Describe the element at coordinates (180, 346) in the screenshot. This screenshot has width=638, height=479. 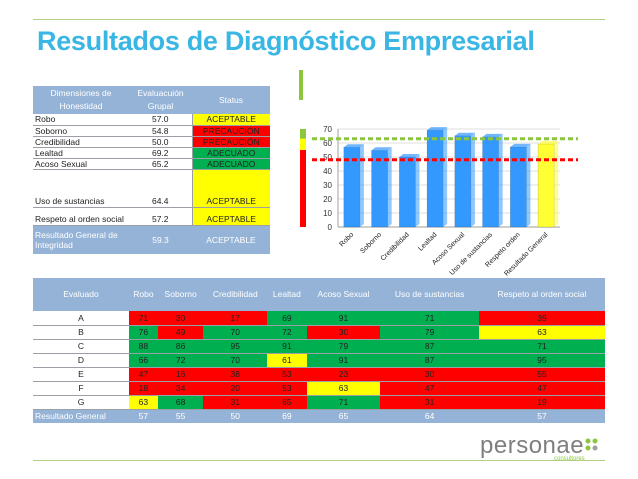
I see `score-cell: 86` at that location.